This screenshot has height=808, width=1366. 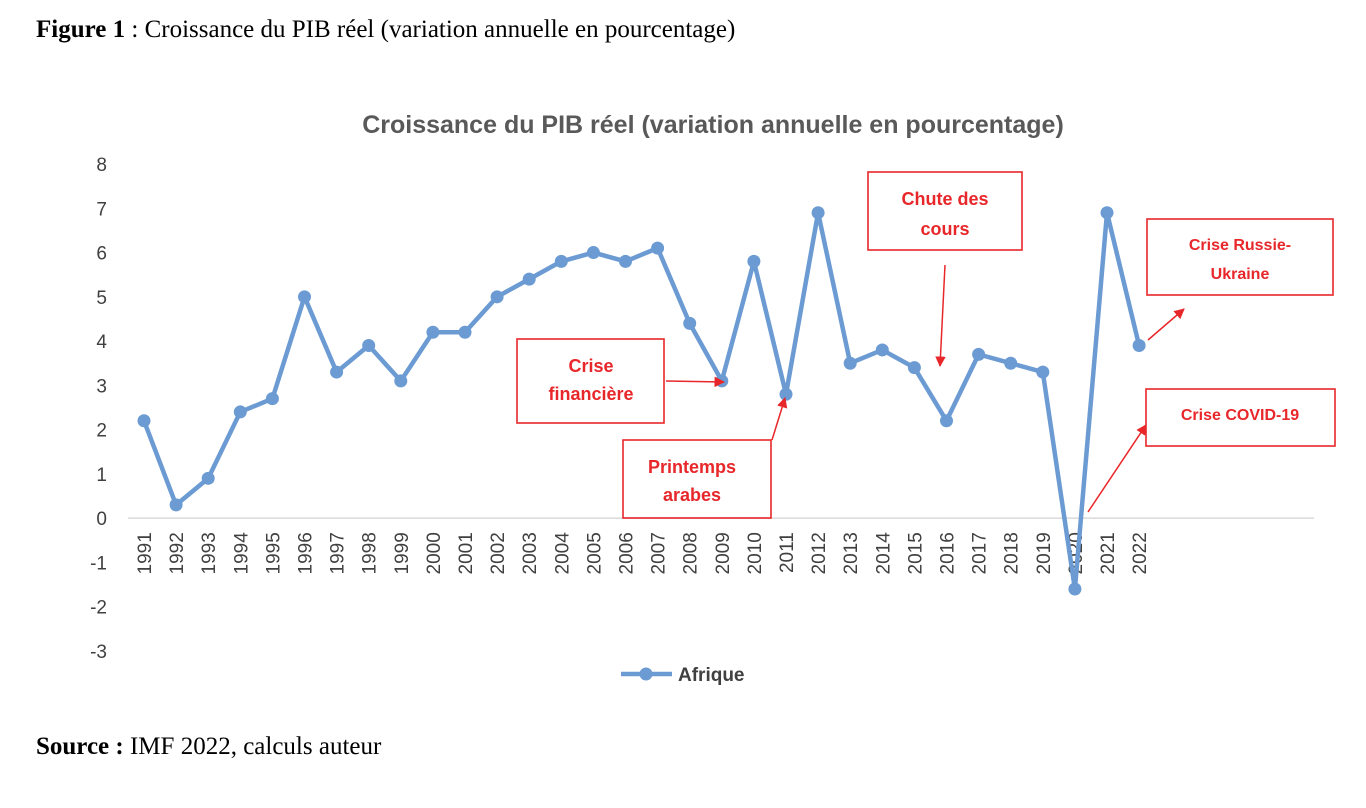 What do you see at coordinates (1240, 274) in the screenshot?
I see `annotation-text: Ukraine` at bounding box center [1240, 274].